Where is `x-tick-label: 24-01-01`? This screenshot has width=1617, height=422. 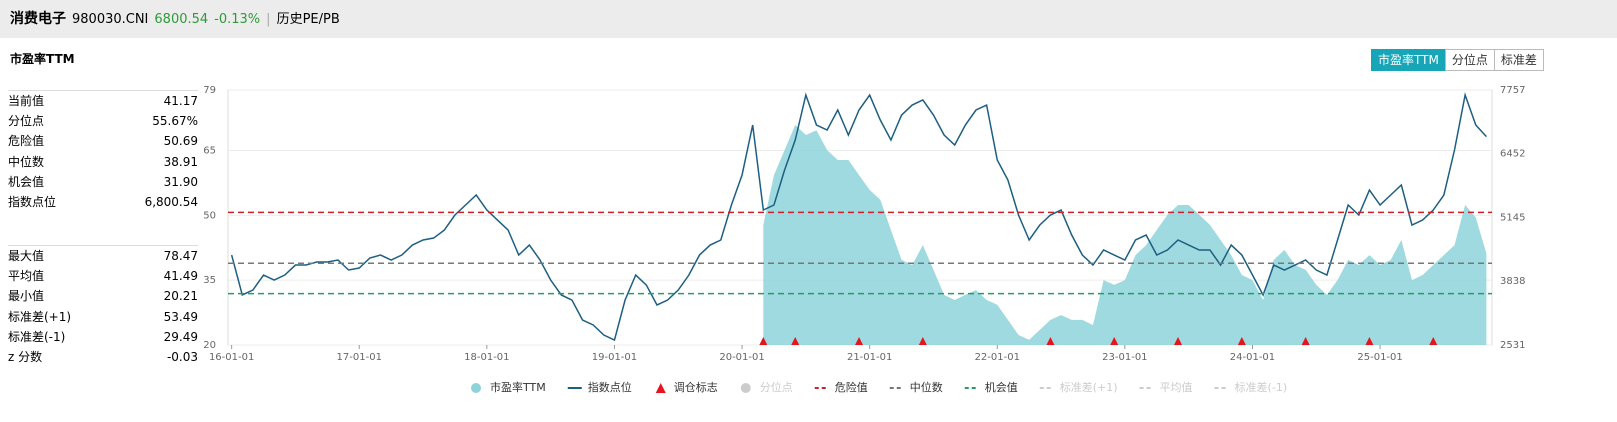
x-tick-label: 24-01-01 is located at coordinates (1252, 357).